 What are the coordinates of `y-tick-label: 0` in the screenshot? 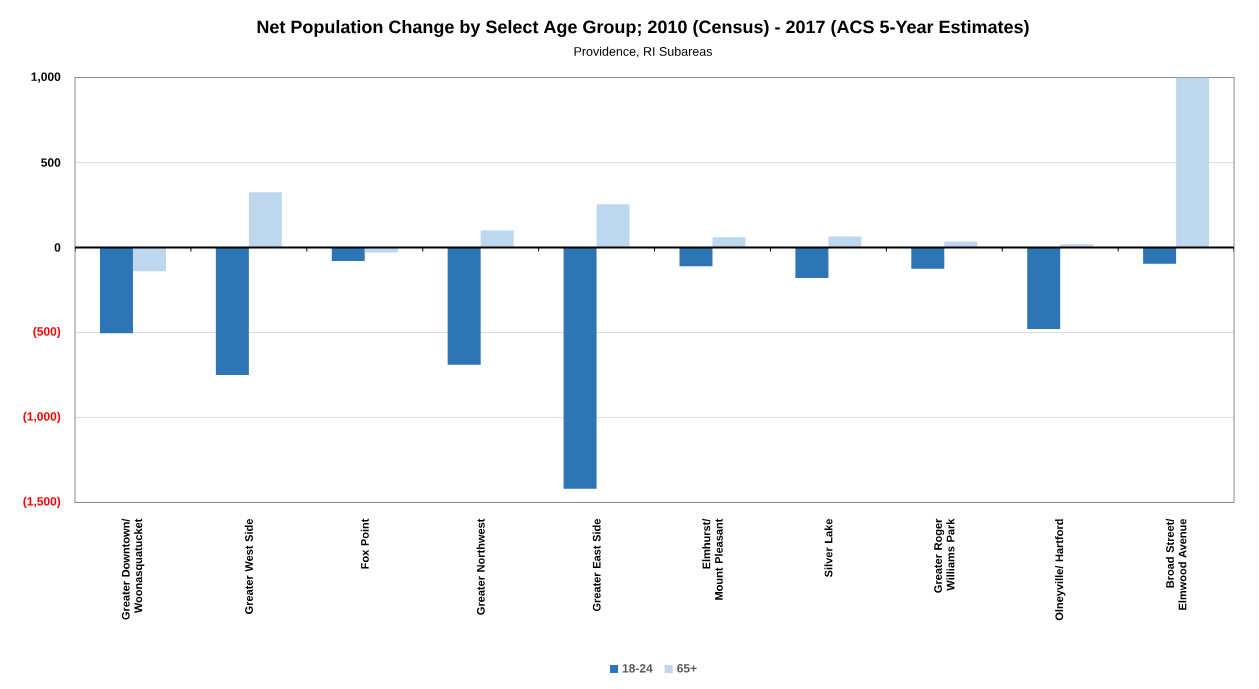 It's located at (57, 247).